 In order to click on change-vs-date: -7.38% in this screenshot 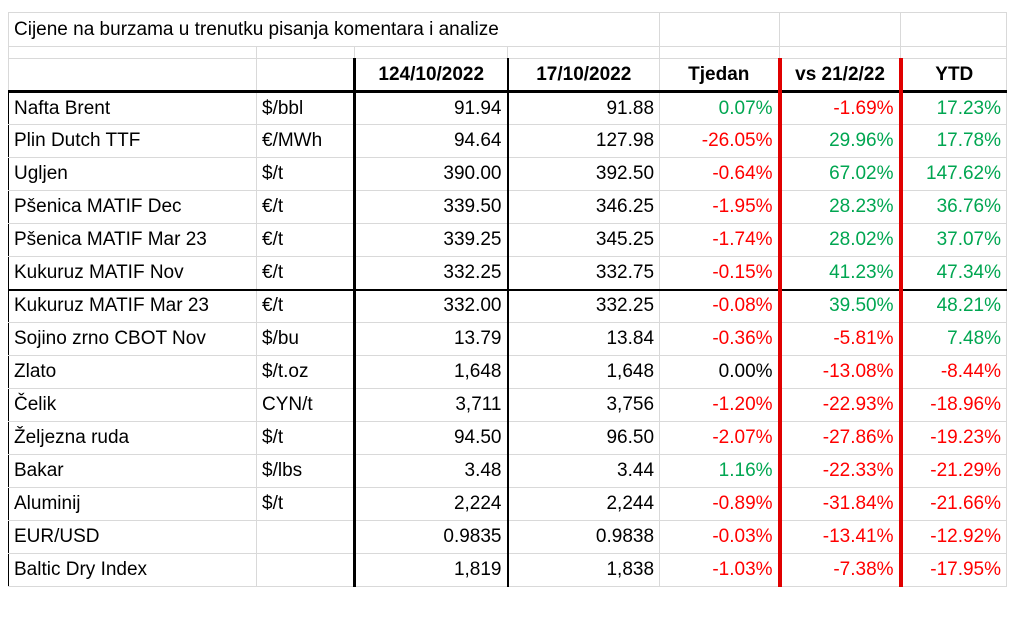, I will do `click(840, 570)`.